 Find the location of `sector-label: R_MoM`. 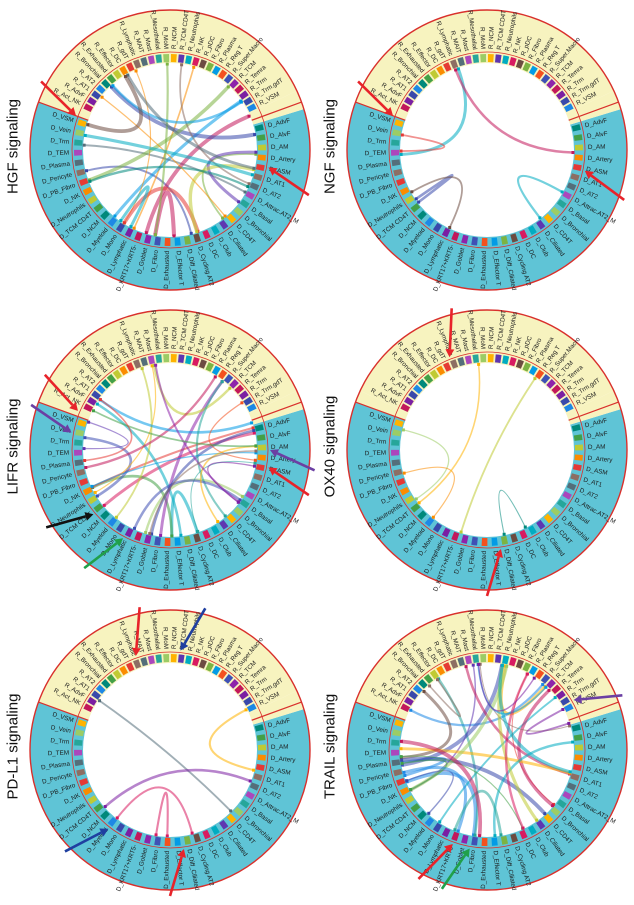

sector-label: R_MoM is located at coordinates (165, 338).